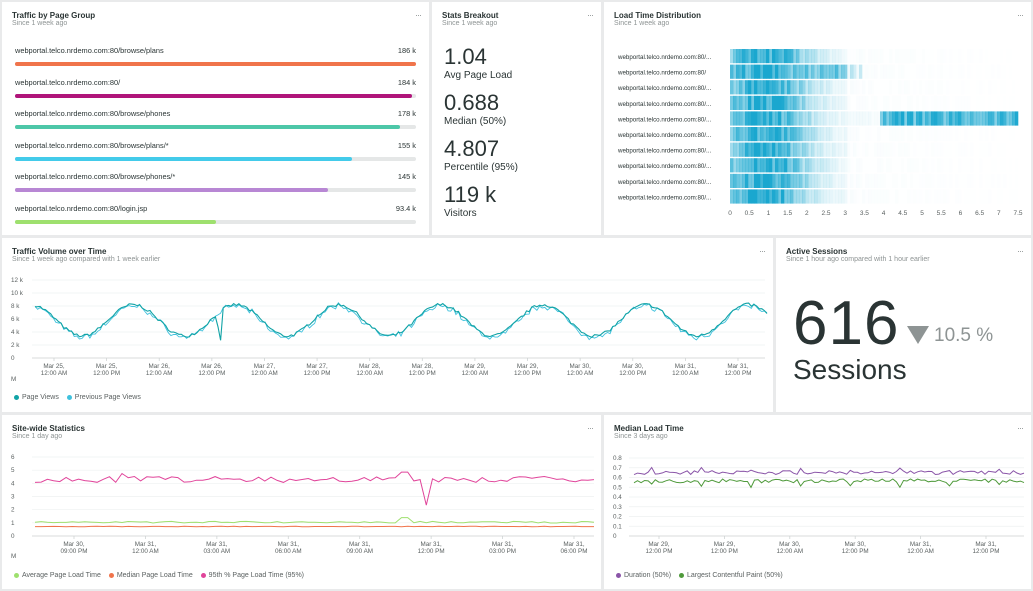 Image resolution: width=1033 pixels, height=591 pixels. What do you see at coordinates (731, 575) in the screenshot?
I see `legend-item-lcp: Largest Contentful Paint (50%)` at bounding box center [731, 575].